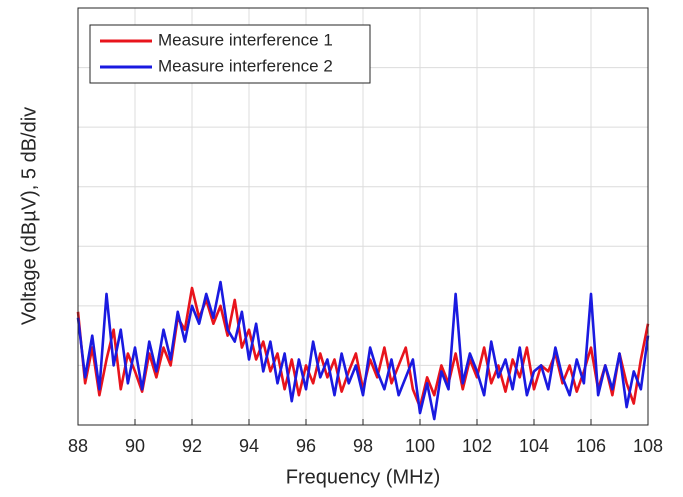  Describe the element at coordinates (420, 446) in the screenshot. I see `x-tick-label: 100` at that location.